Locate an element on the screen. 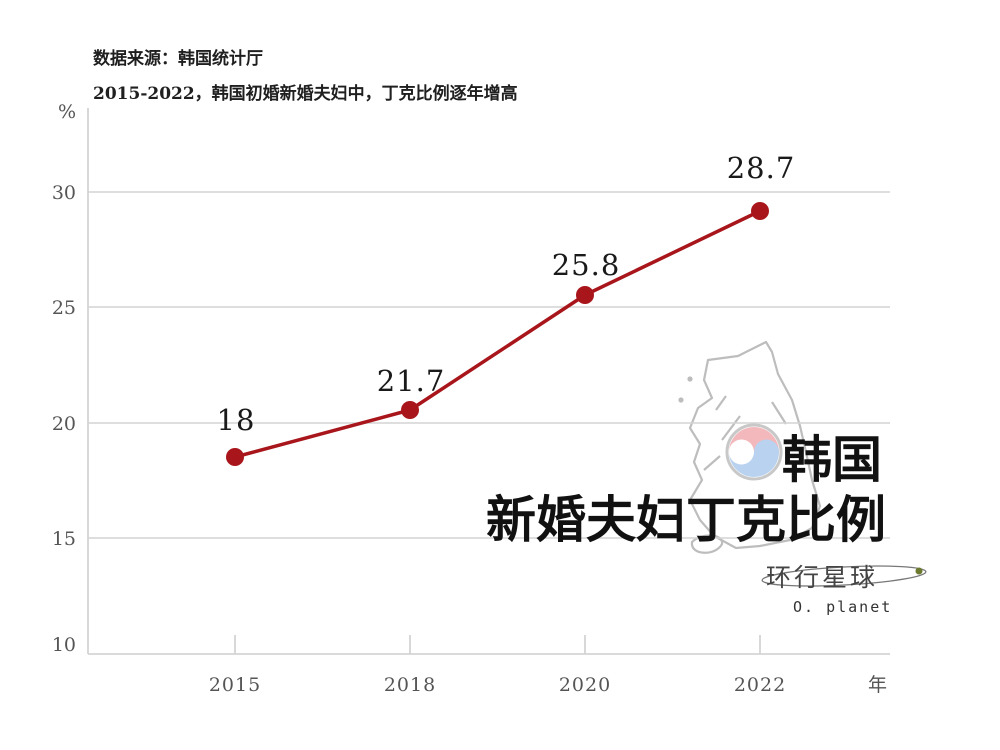 The width and height of the screenshot is (1000, 750). y-tick: 30 is located at coordinates (64, 193).